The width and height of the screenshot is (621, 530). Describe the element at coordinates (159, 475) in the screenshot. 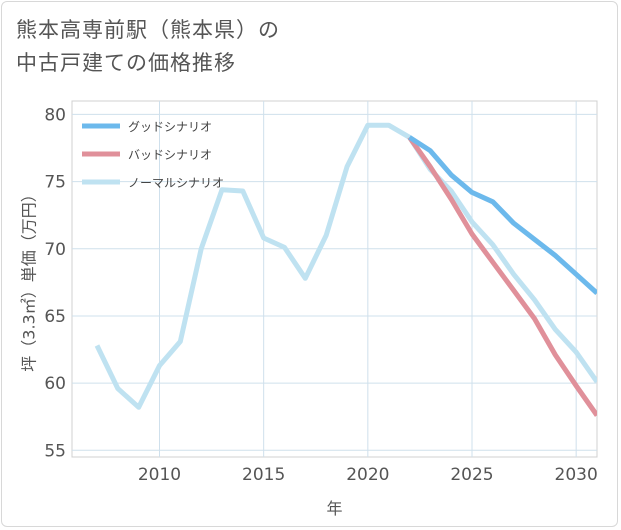

I see `x-tick-label: 2010` at that location.